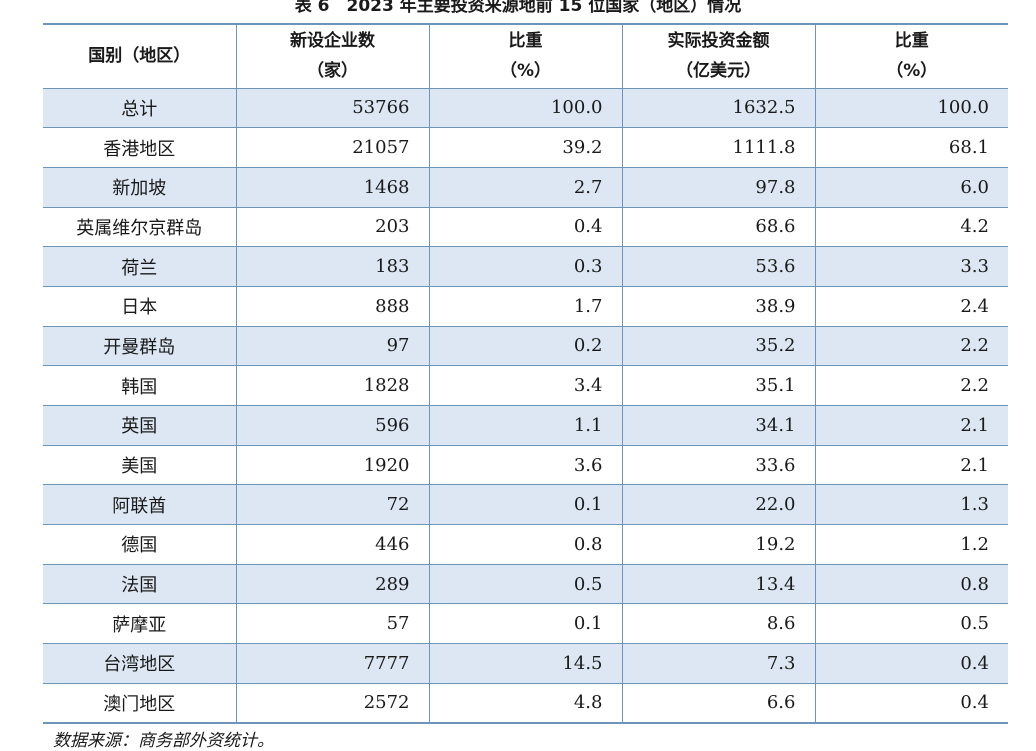  What do you see at coordinates (719, 544) in the screenshot?
I see `investment-cell: 19.2` at bounding box center [719, 544].